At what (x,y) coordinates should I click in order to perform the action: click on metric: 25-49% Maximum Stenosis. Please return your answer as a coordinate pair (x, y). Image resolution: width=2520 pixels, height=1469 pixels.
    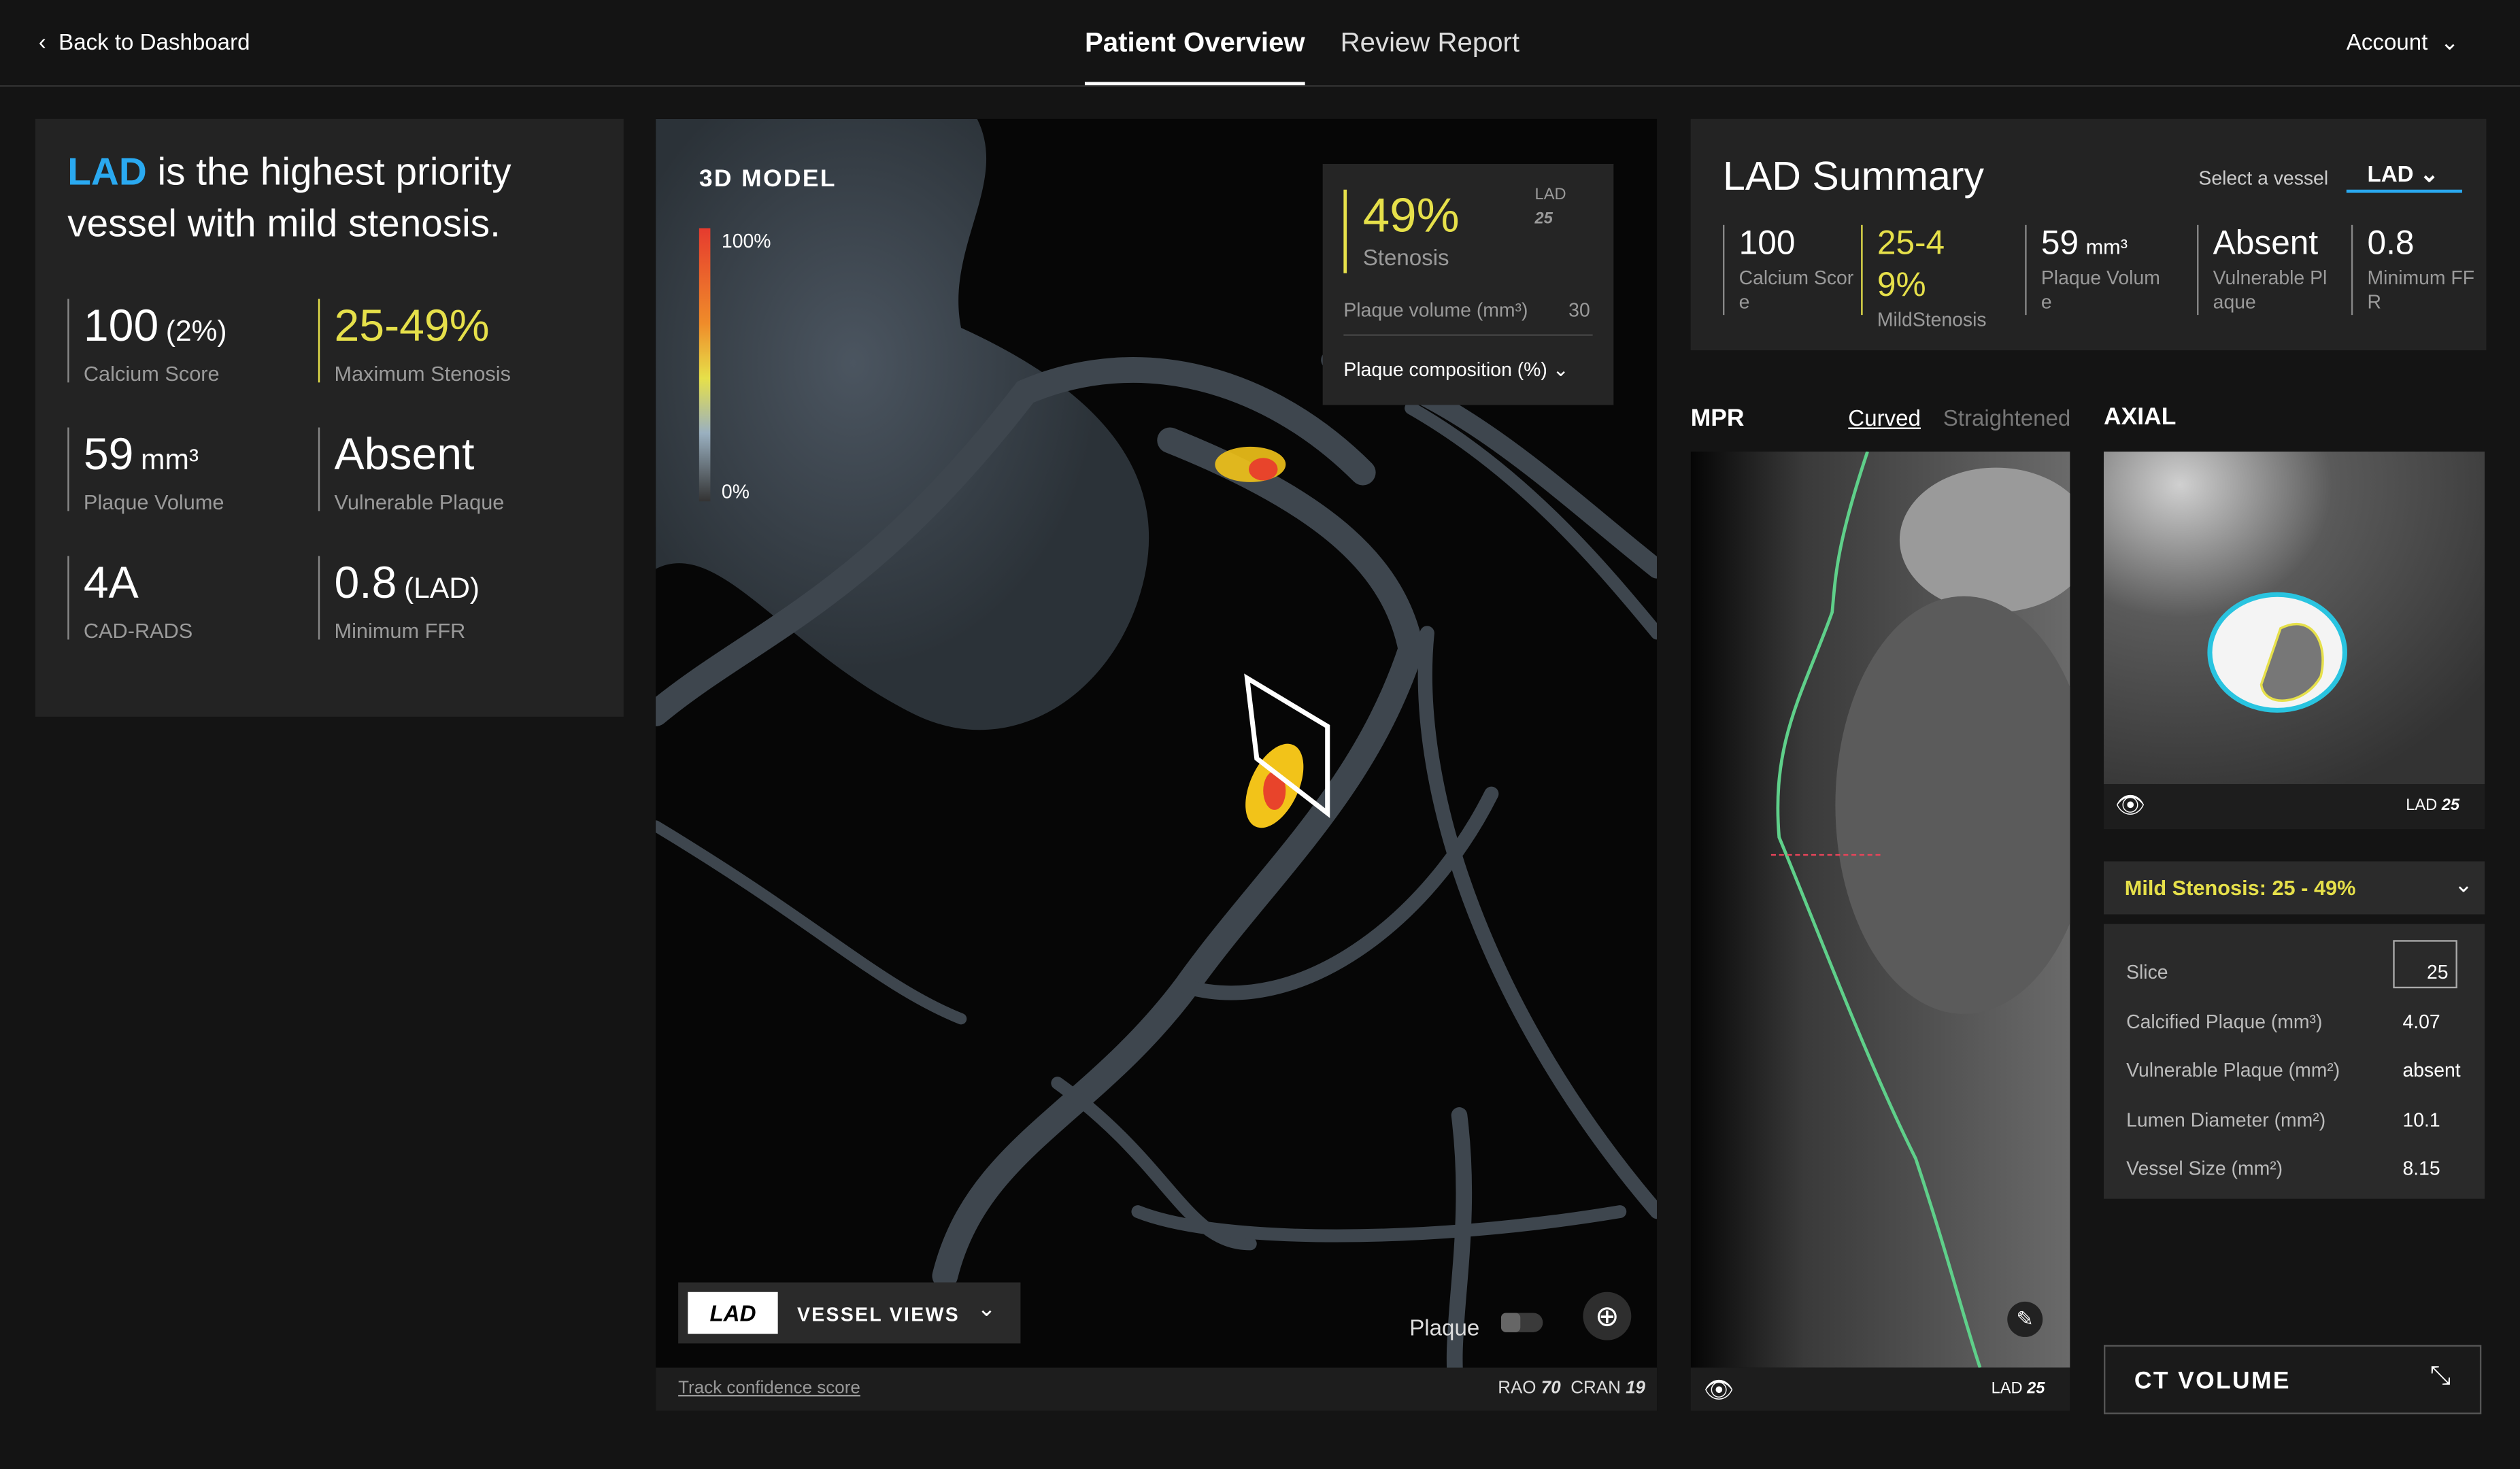
    Looking at the image, I should click on (414, 342).